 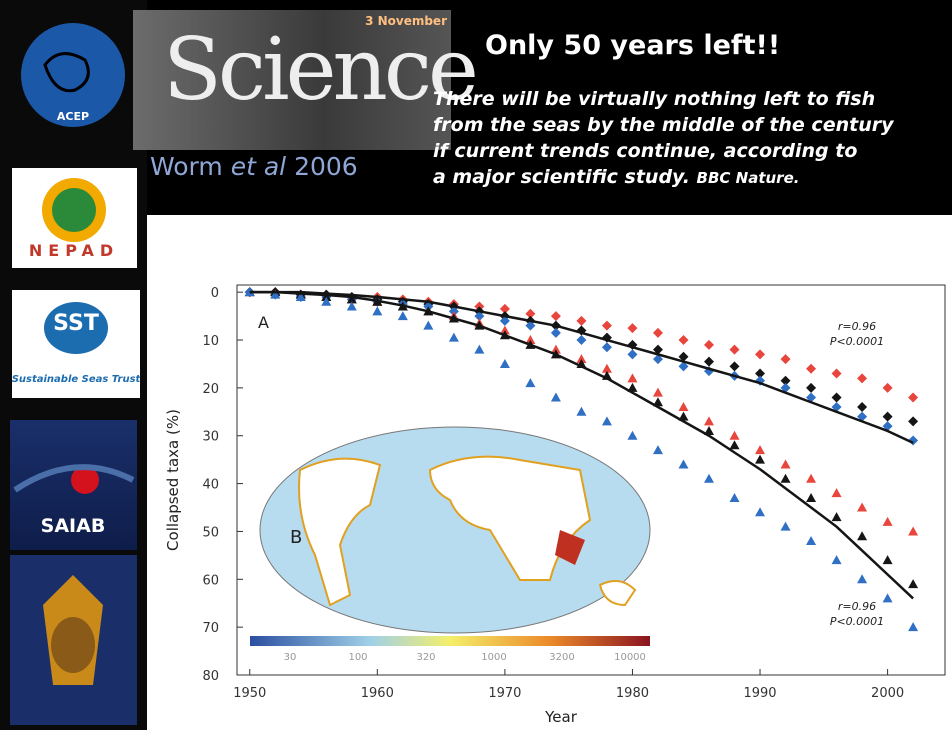 I want to click on colorbar-label: 1000, so click(x=493, y=657).